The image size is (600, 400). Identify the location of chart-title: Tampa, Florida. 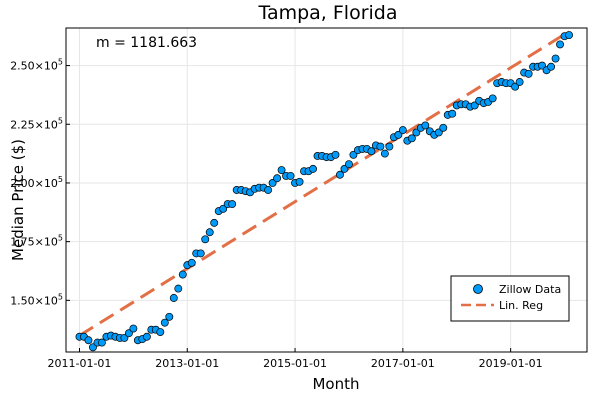
(327, 13).